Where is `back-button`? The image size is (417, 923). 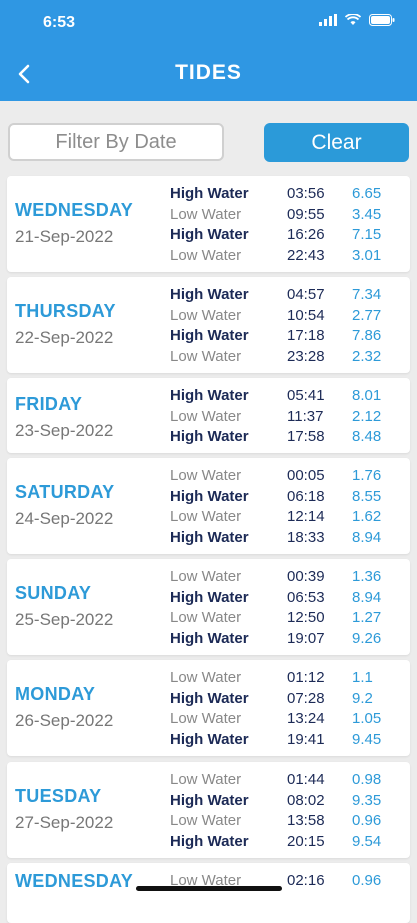 back-button is located at coordinates (24, 74).